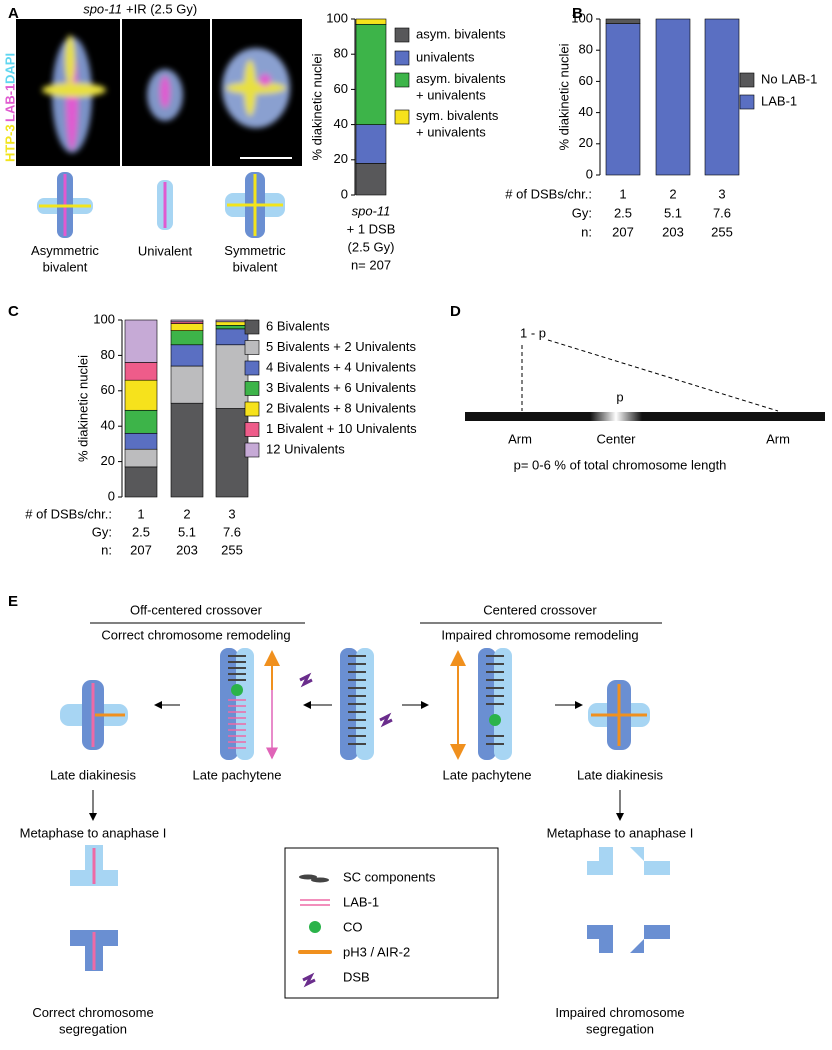  What do you see at coordinates (779, 100) in the screenshot?
I see `legend-label: LAB-1` at bounding box center [779, 100].